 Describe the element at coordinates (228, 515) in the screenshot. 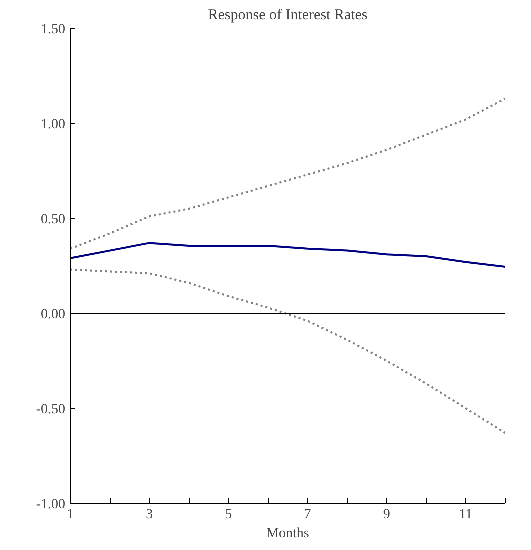

I see `x-tick-label: 5` at that location.